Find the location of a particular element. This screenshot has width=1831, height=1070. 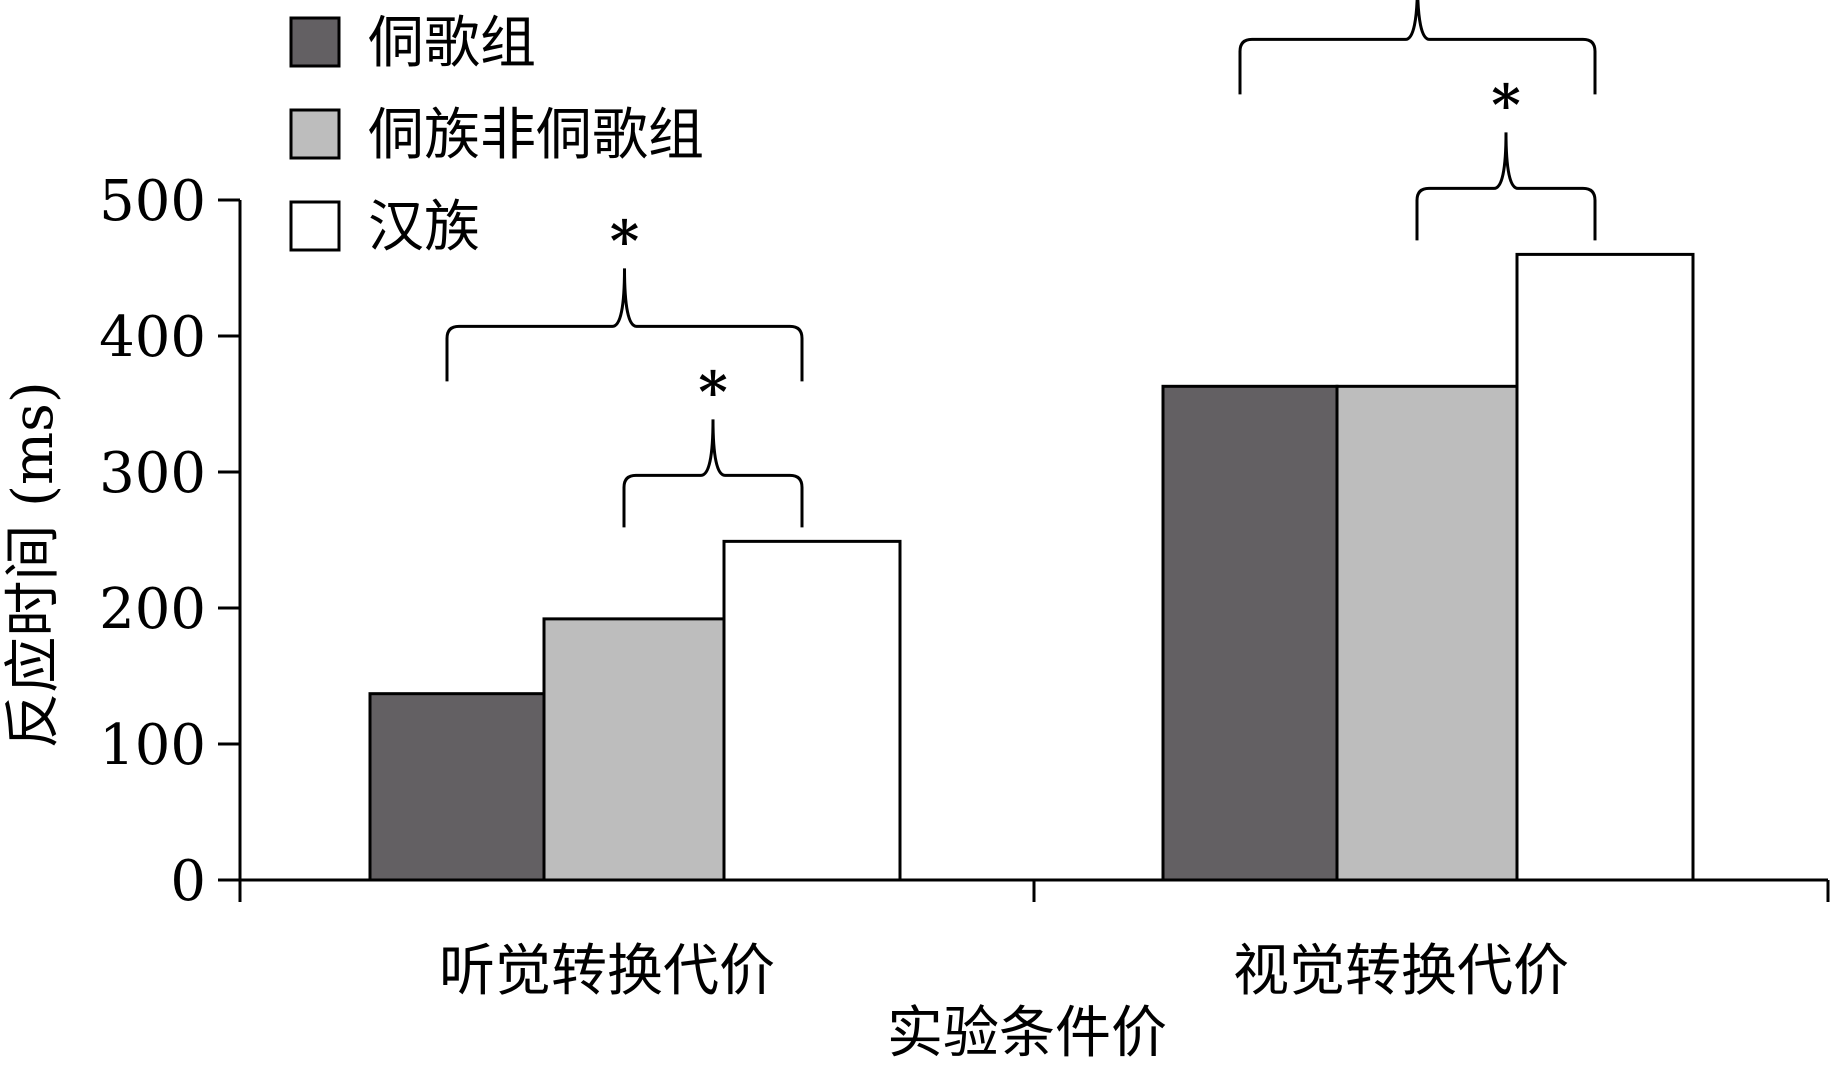

x-category-label: 视觉转换代价 is located at coordinates (1401, 971).